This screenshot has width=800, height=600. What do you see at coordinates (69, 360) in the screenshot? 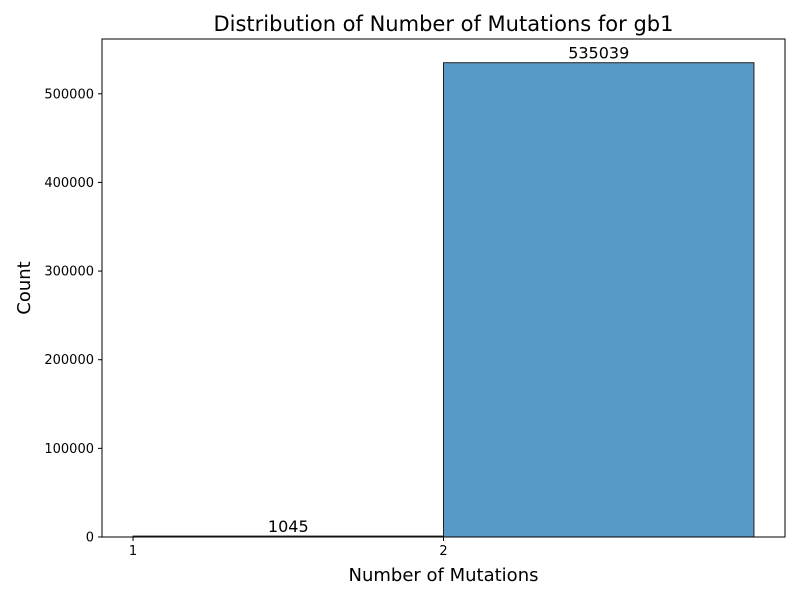
I see `y-tick-label-3: 200000` at bounding box center [69, 360].